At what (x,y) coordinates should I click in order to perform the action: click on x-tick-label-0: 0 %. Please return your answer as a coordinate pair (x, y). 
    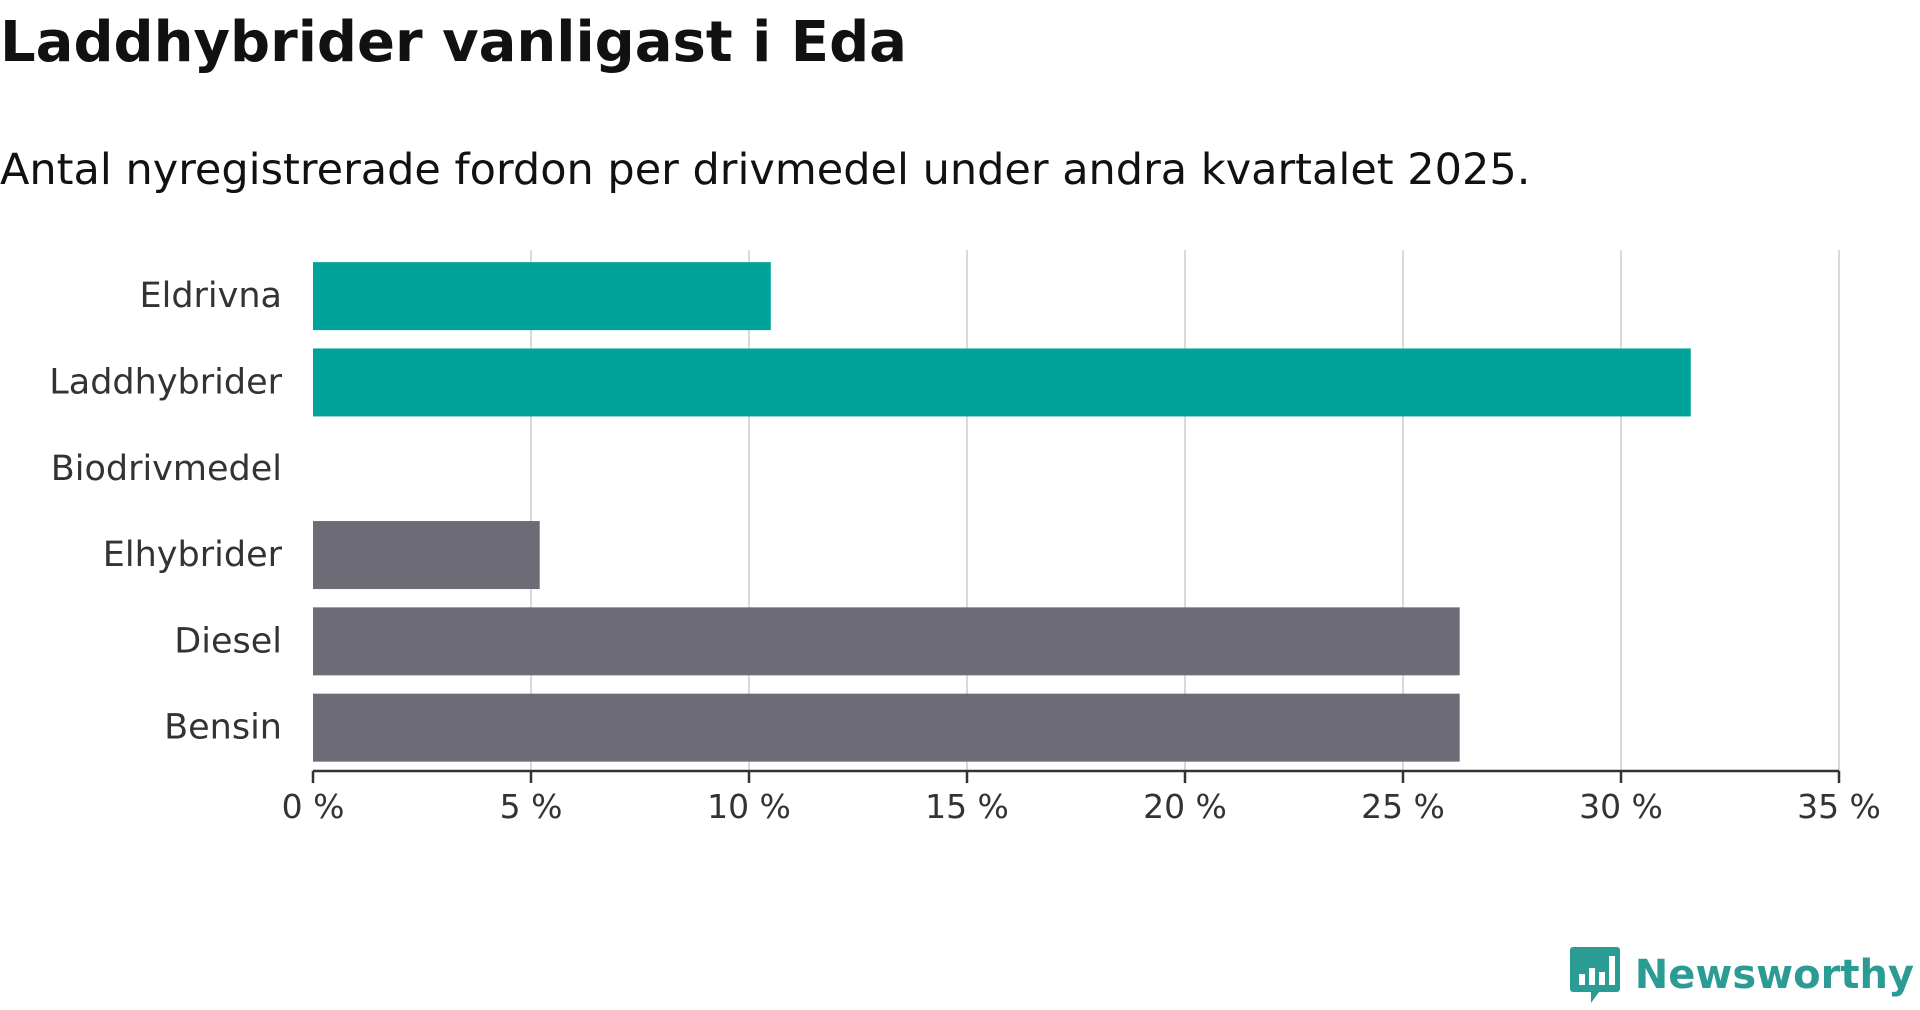
    Looking at the image, I should click on (313, 806).